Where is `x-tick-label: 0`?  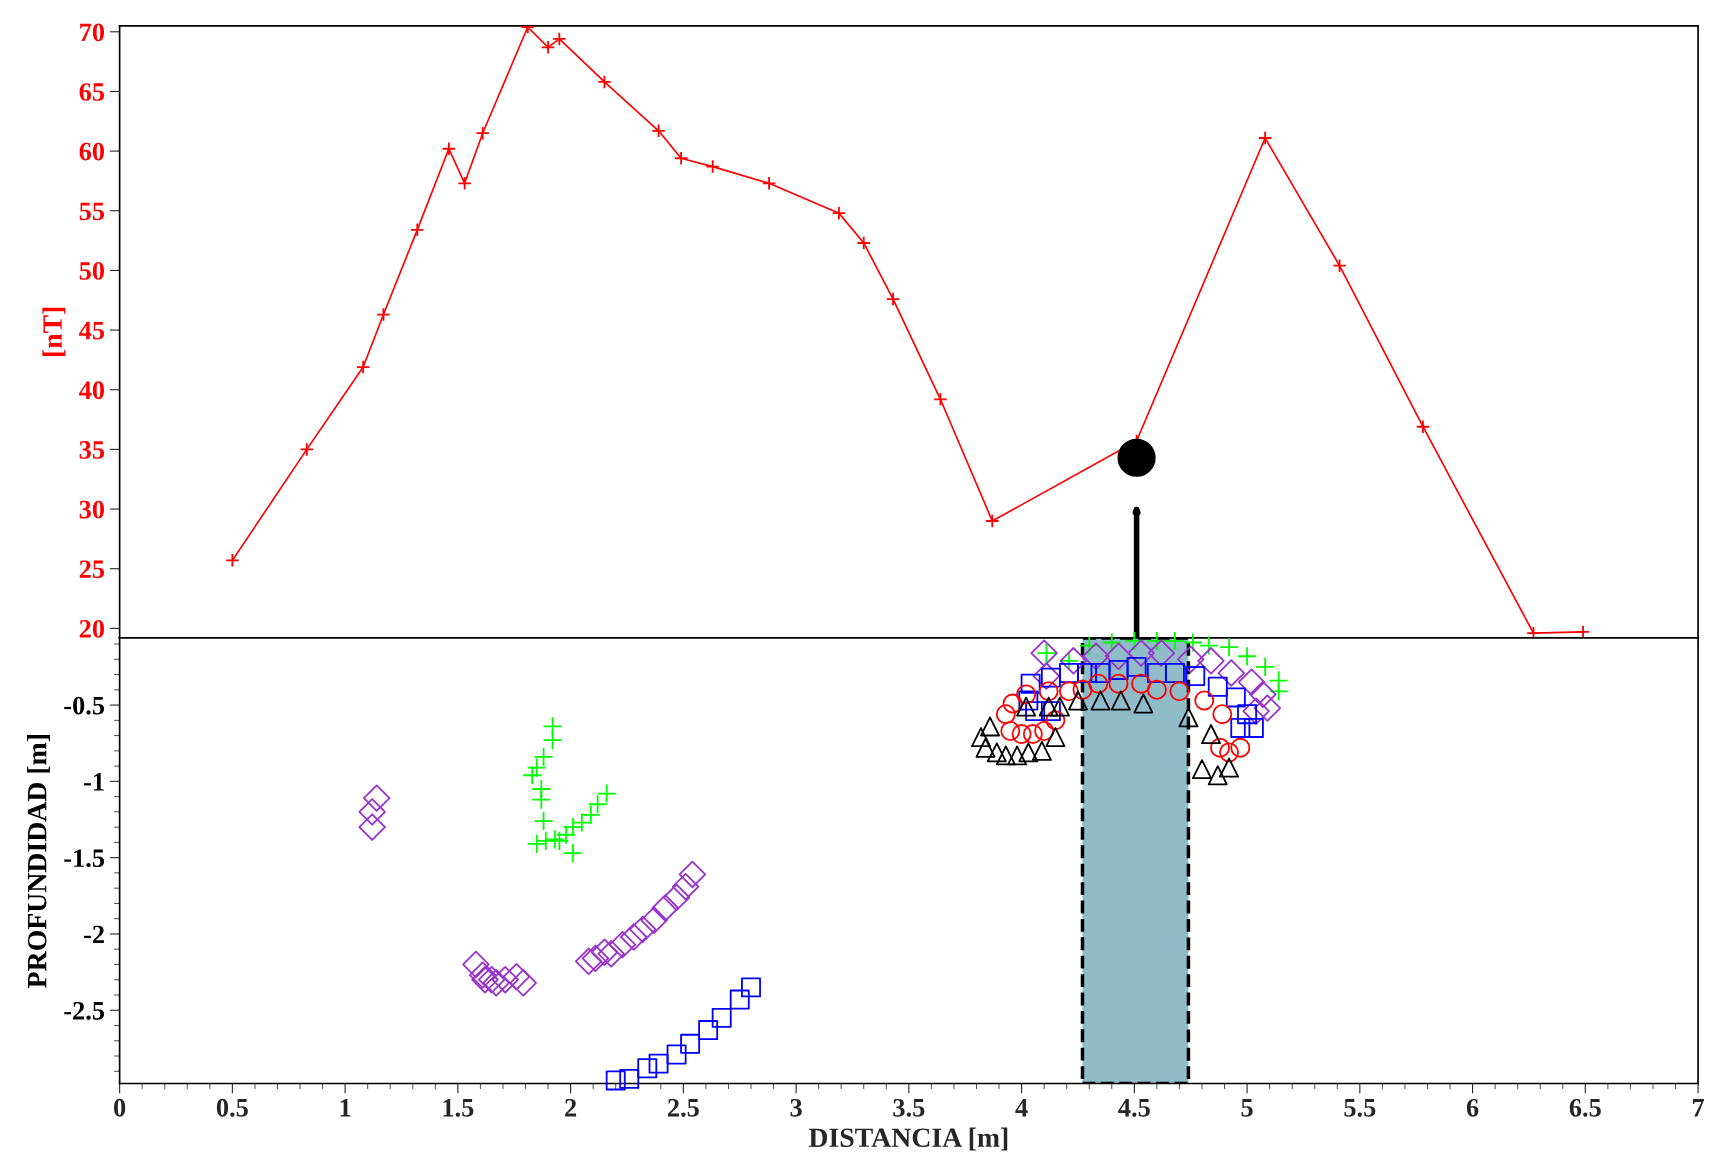 x-tick-label: 0 is located at coordinates (120, 1107).